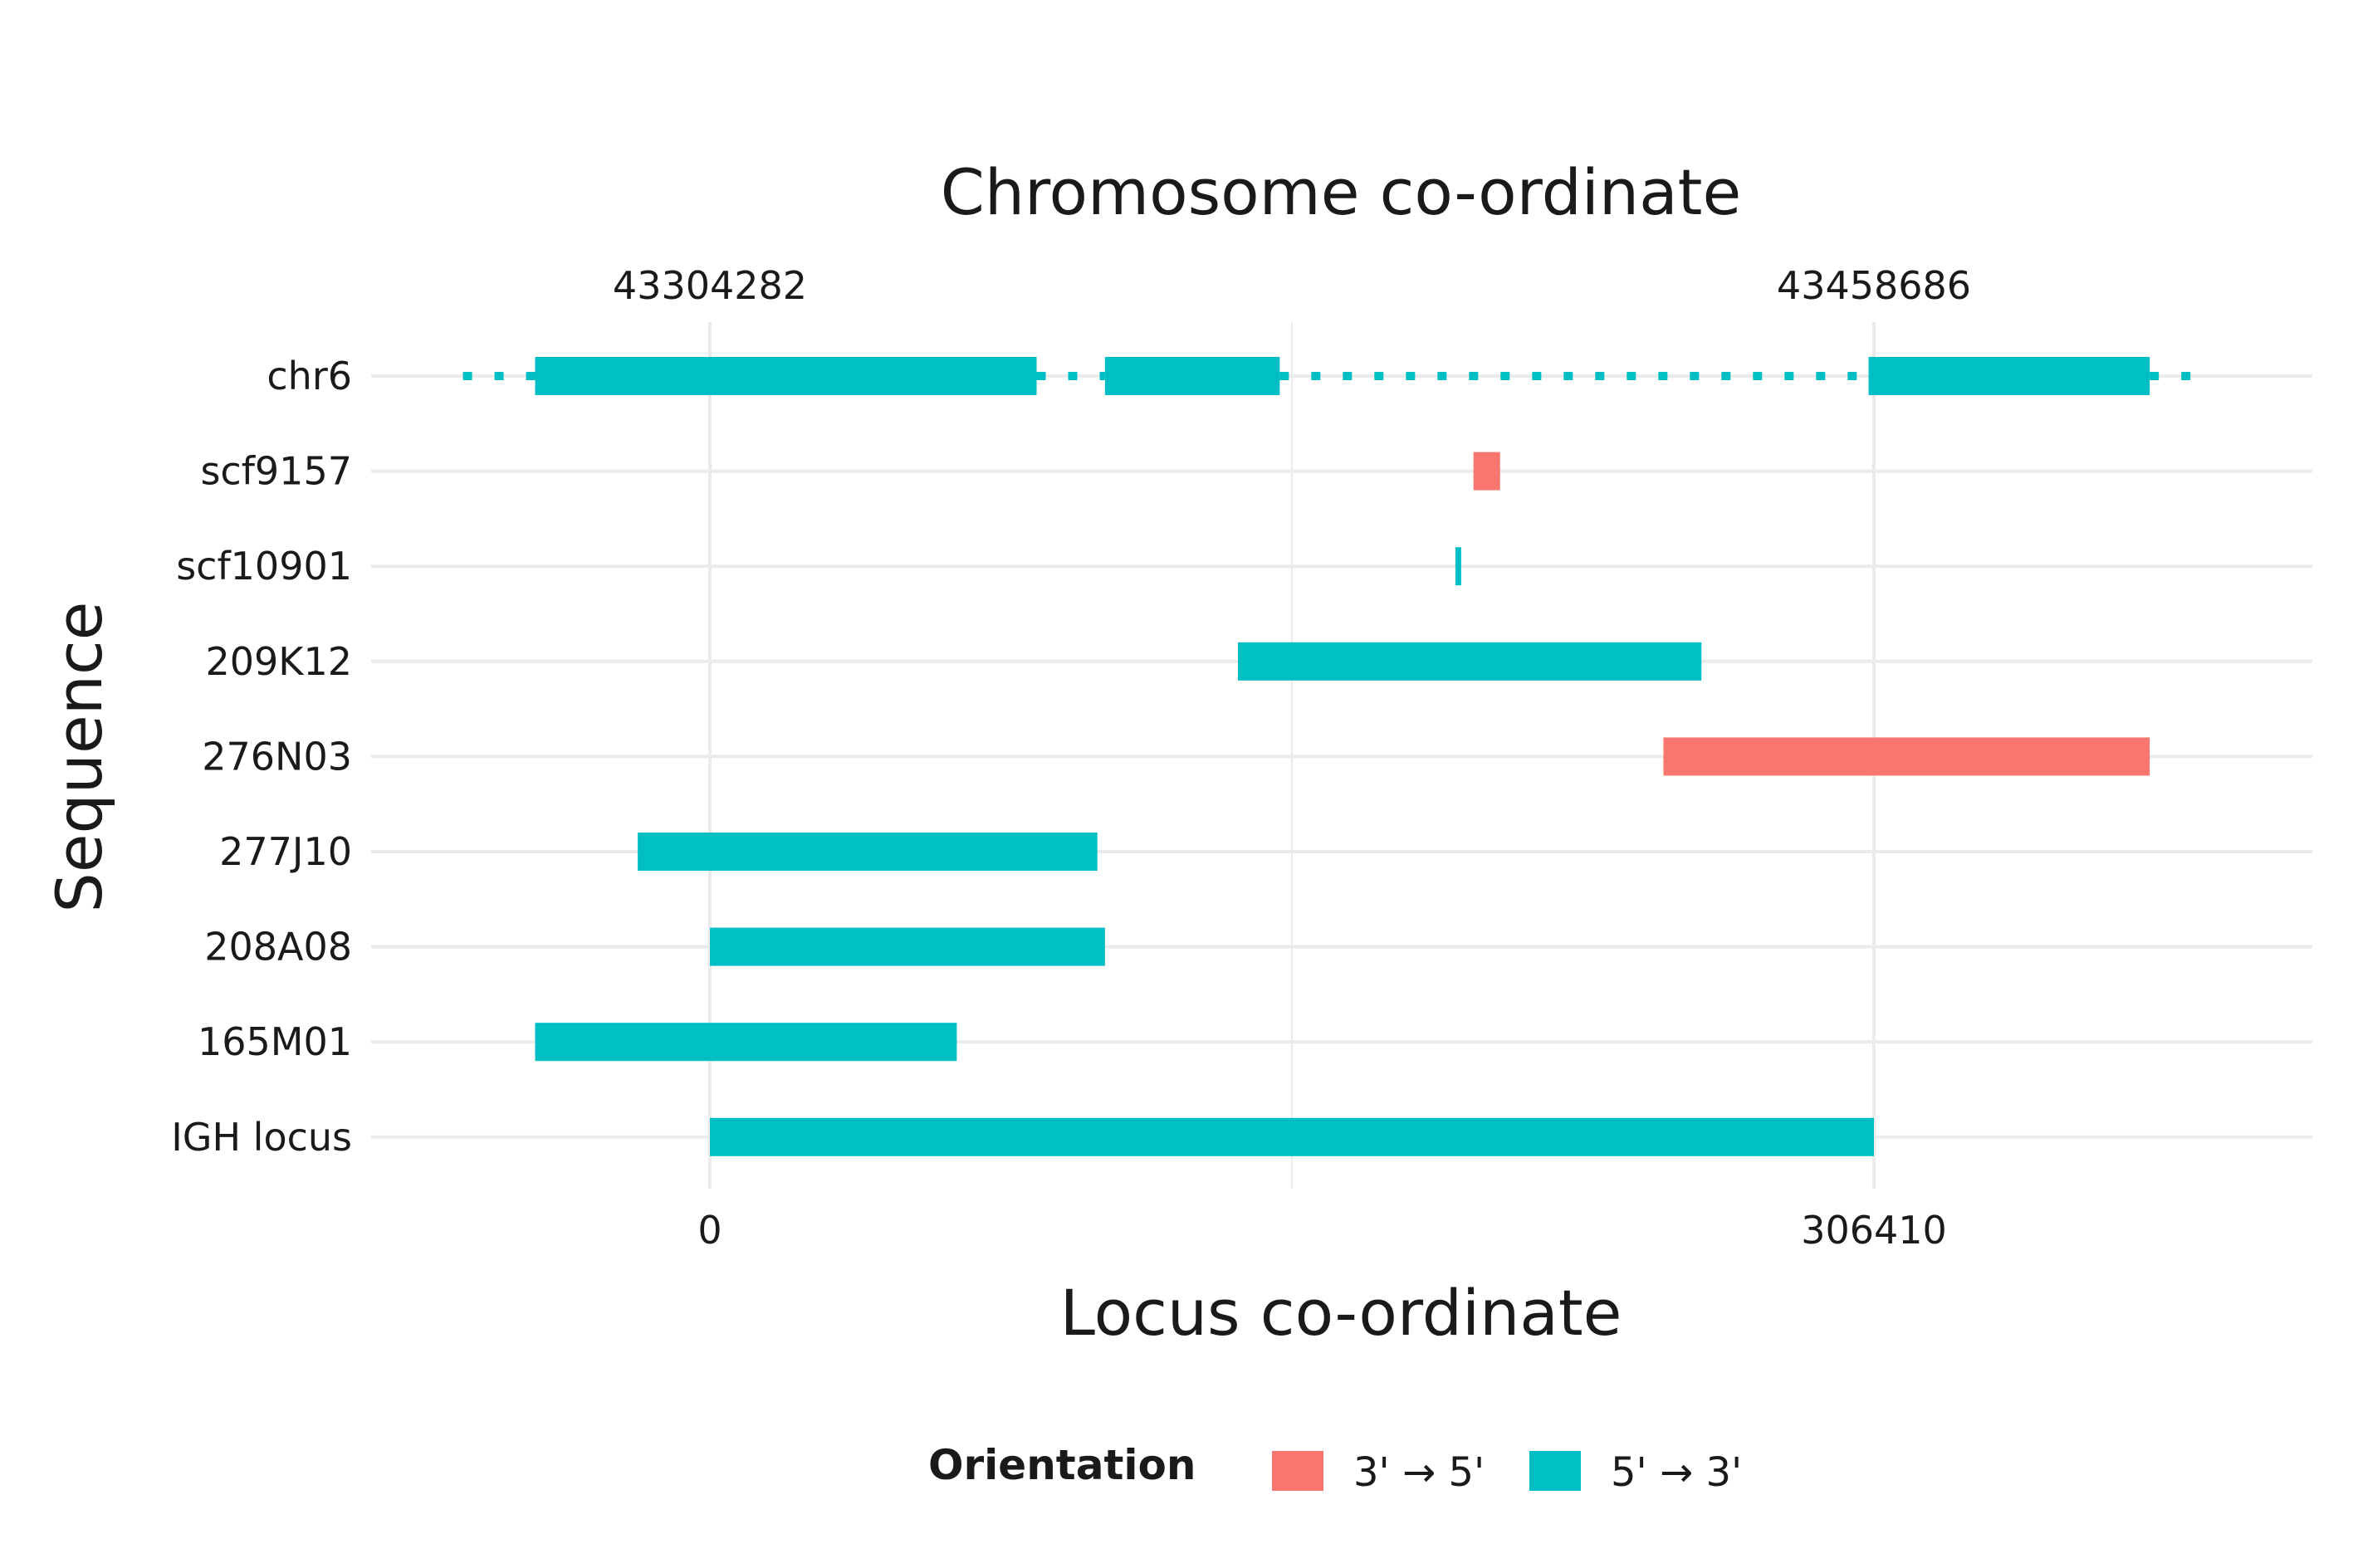 The image size is (2353, 1568). I want to click on y-tick-label: 208A08, so click(278, 948).